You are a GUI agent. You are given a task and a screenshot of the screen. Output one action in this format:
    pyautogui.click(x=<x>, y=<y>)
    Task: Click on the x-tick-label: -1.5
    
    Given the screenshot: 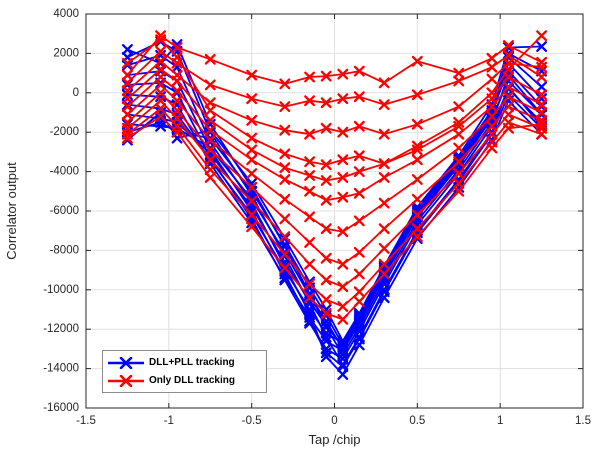 What is the action you would take?
    pyautogui.click(x=86, y=421)
    